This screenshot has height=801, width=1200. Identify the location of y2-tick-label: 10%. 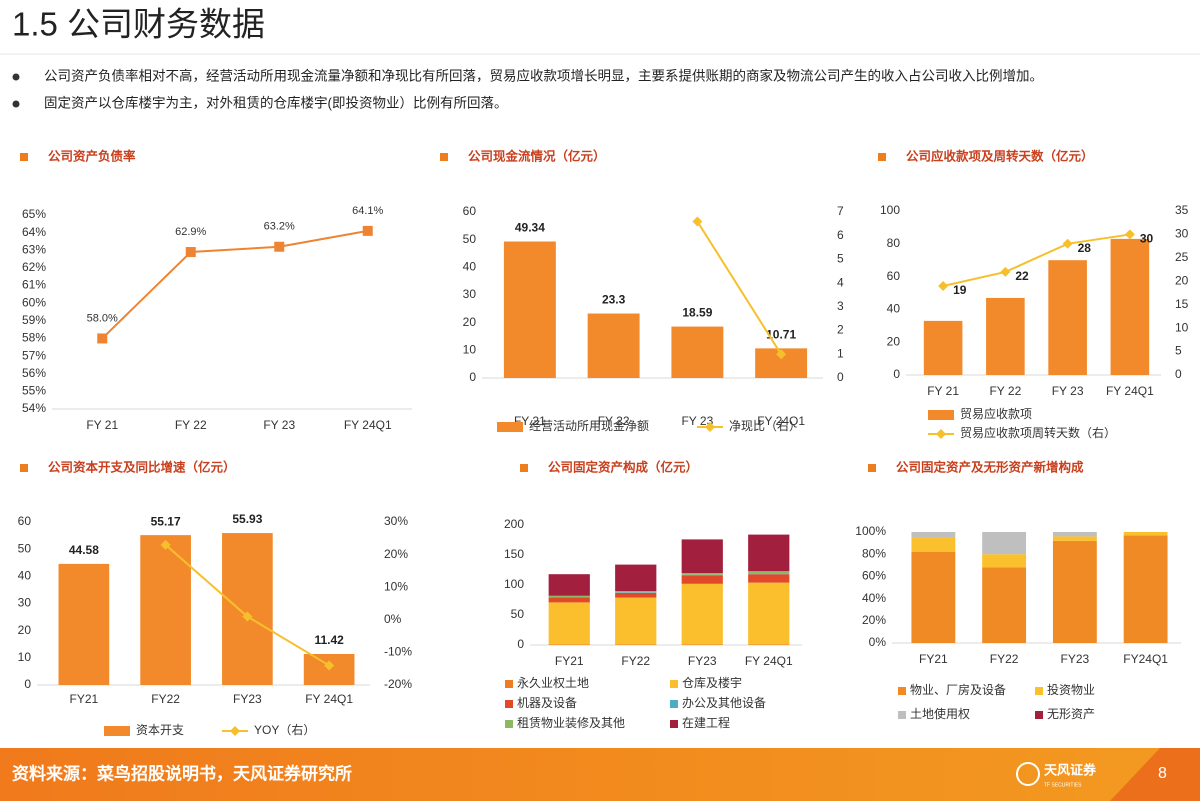
(396, 586).